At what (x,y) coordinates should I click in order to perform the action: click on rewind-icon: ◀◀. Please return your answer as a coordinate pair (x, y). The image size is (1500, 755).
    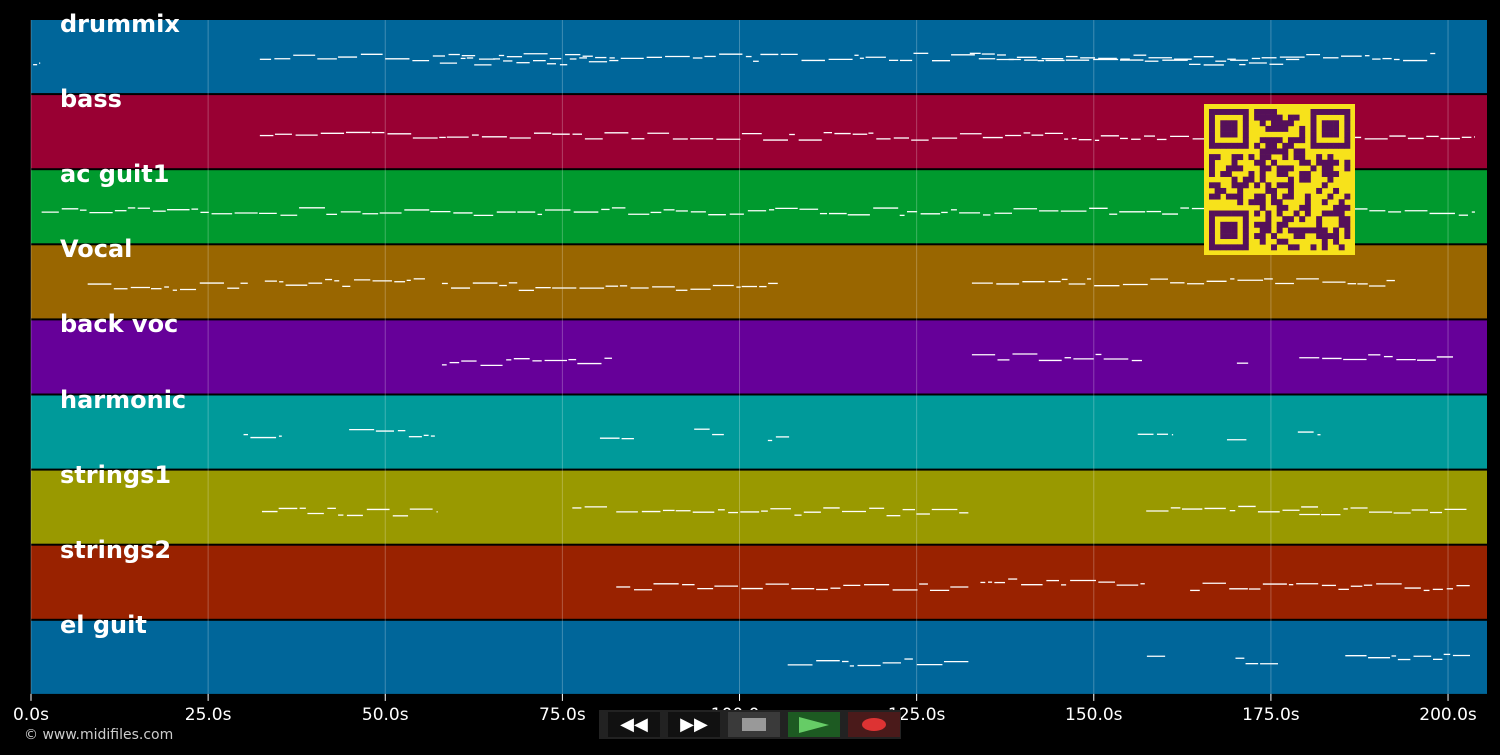
    Looking at the image, I should click on (634, 724).